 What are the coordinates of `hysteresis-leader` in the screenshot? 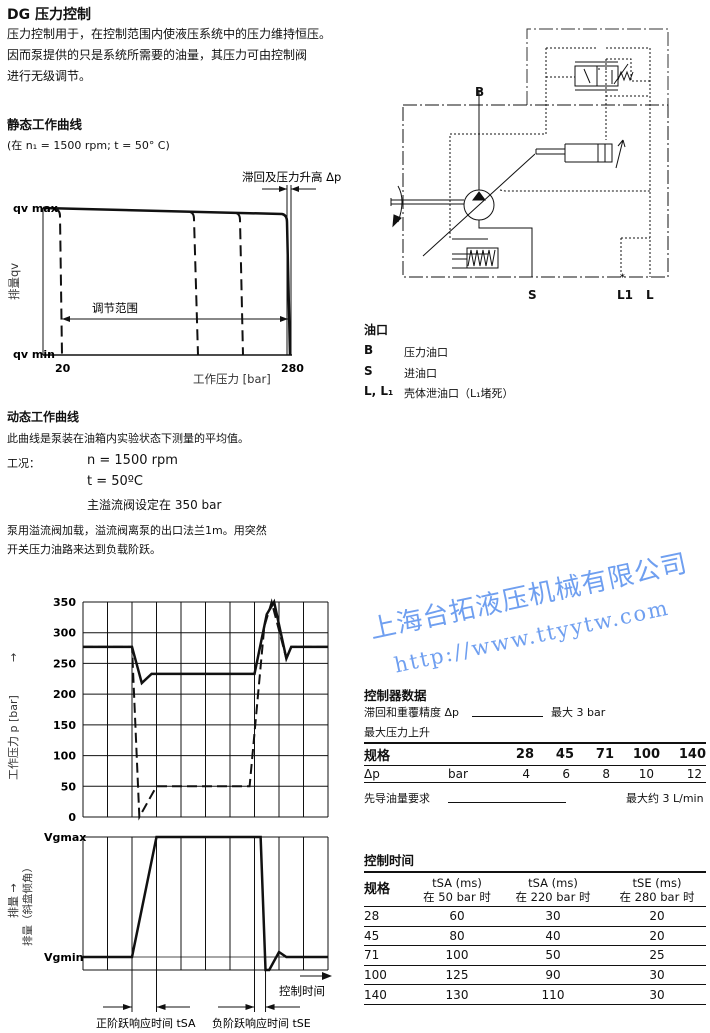 It's located at (507, 716).